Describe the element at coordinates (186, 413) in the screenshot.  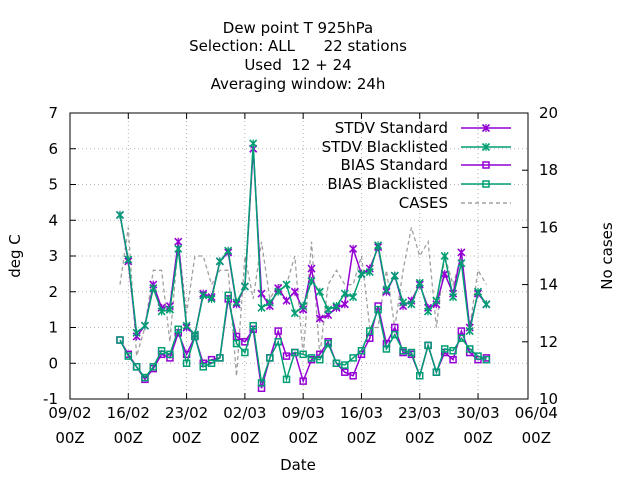
I see `x-tick-label-date: 23/02` at that location.